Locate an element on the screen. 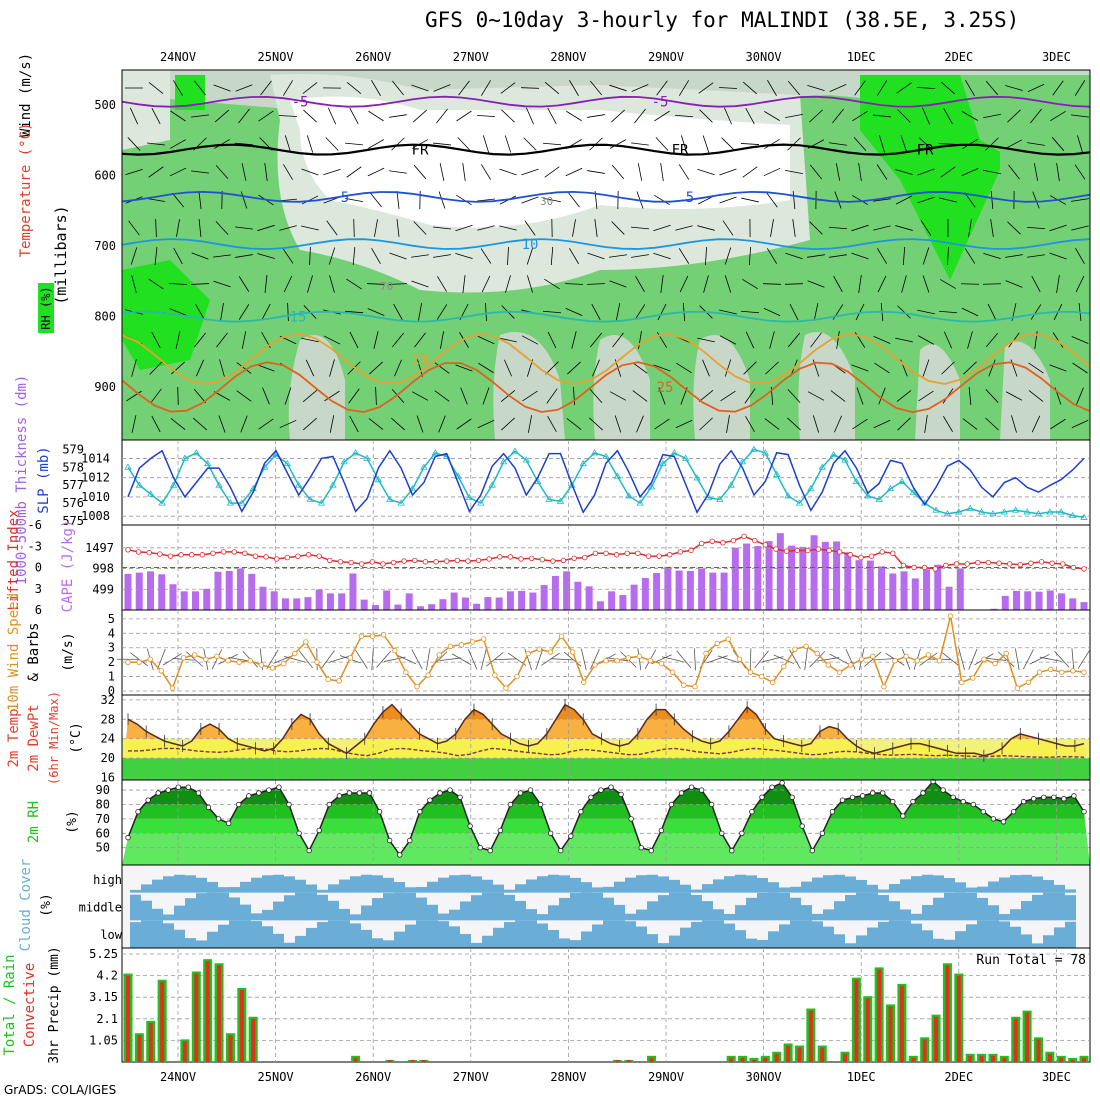 The image size is (1100, 1100). cape-bar is located at coordinates (893, 591).